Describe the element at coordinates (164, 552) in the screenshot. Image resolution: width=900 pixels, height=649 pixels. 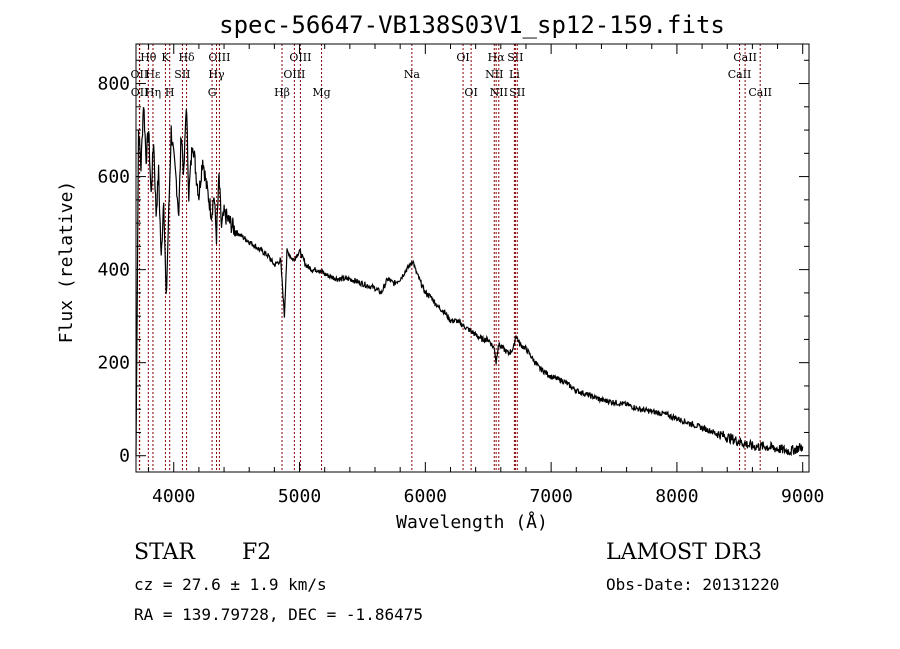
I see `object-class: STAR` at that location.